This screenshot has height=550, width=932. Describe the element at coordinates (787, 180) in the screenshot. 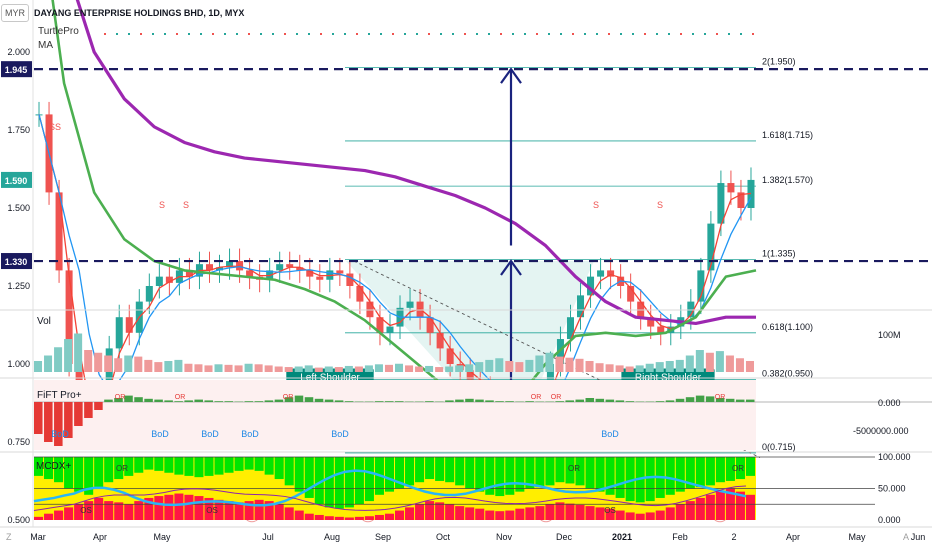

I see `fib-level-label: 1.382(1.570)` at that location.